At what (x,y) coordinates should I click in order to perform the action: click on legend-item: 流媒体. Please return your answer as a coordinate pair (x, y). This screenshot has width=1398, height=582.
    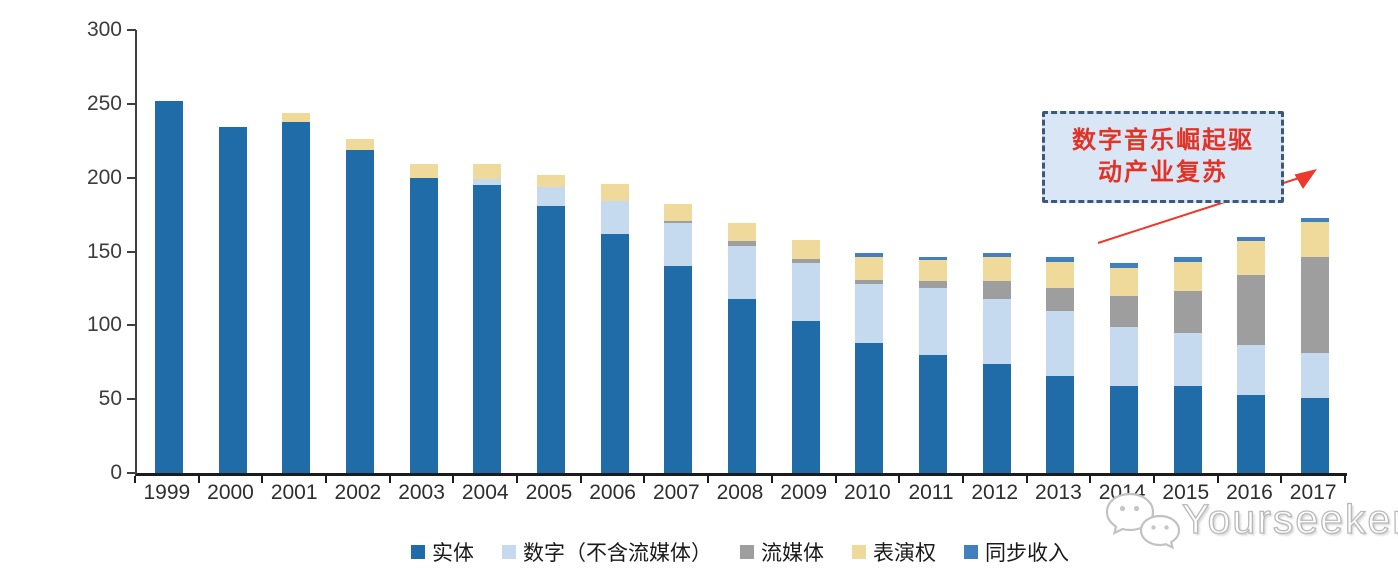
    Looking at the image, I should click on (782, 552).